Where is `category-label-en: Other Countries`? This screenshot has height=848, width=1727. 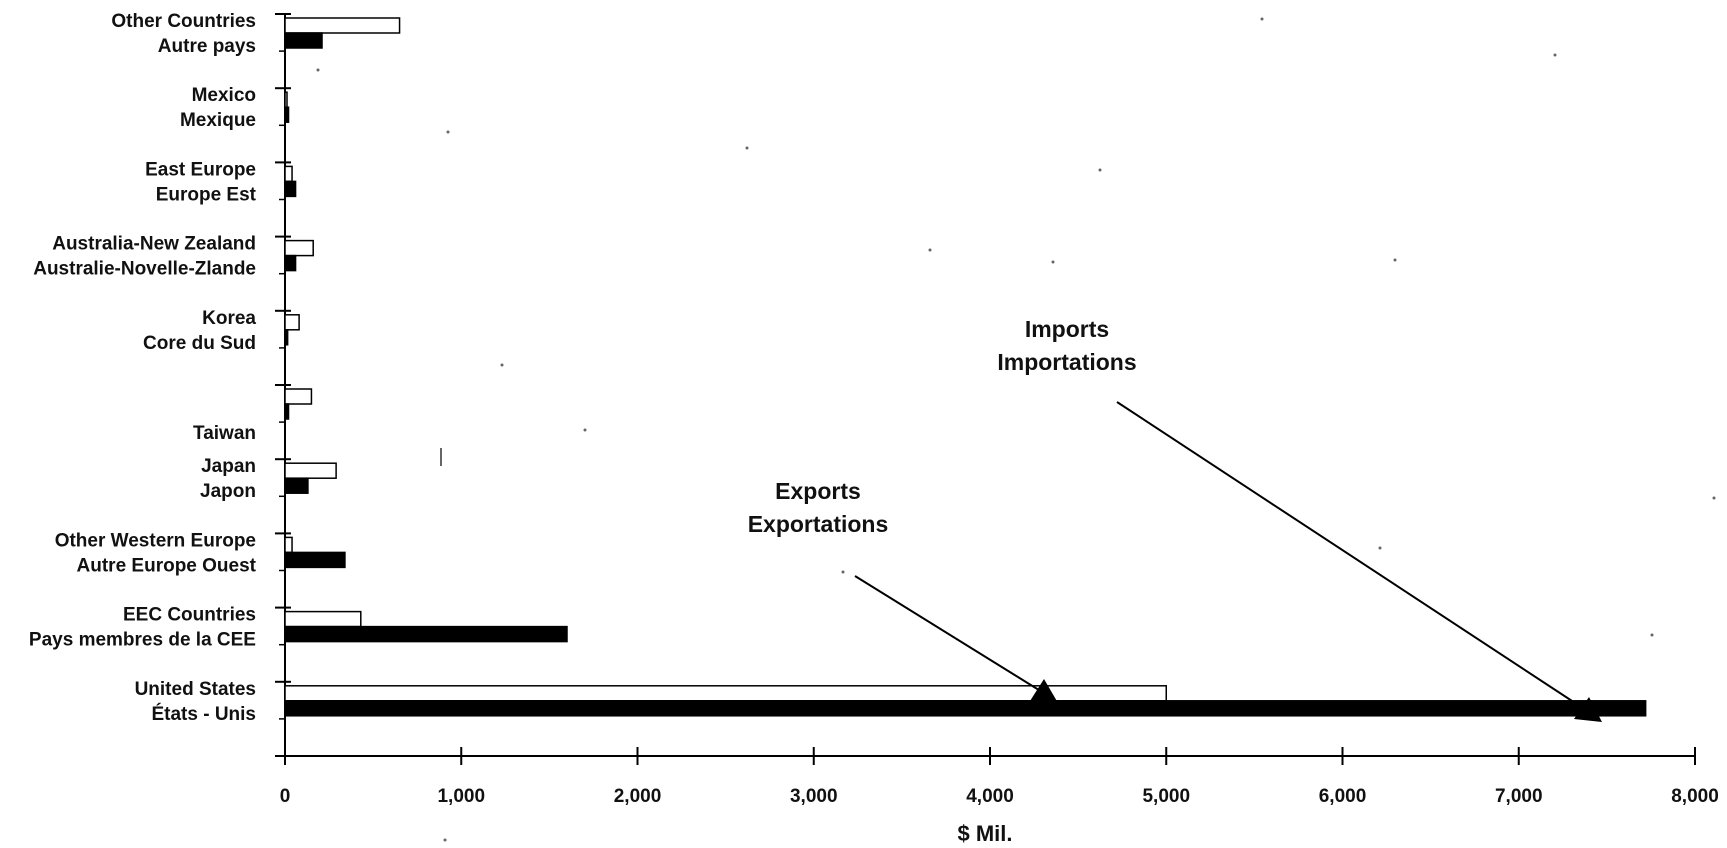 category-label-en: Other Countries is located at coordinates (183, 21).